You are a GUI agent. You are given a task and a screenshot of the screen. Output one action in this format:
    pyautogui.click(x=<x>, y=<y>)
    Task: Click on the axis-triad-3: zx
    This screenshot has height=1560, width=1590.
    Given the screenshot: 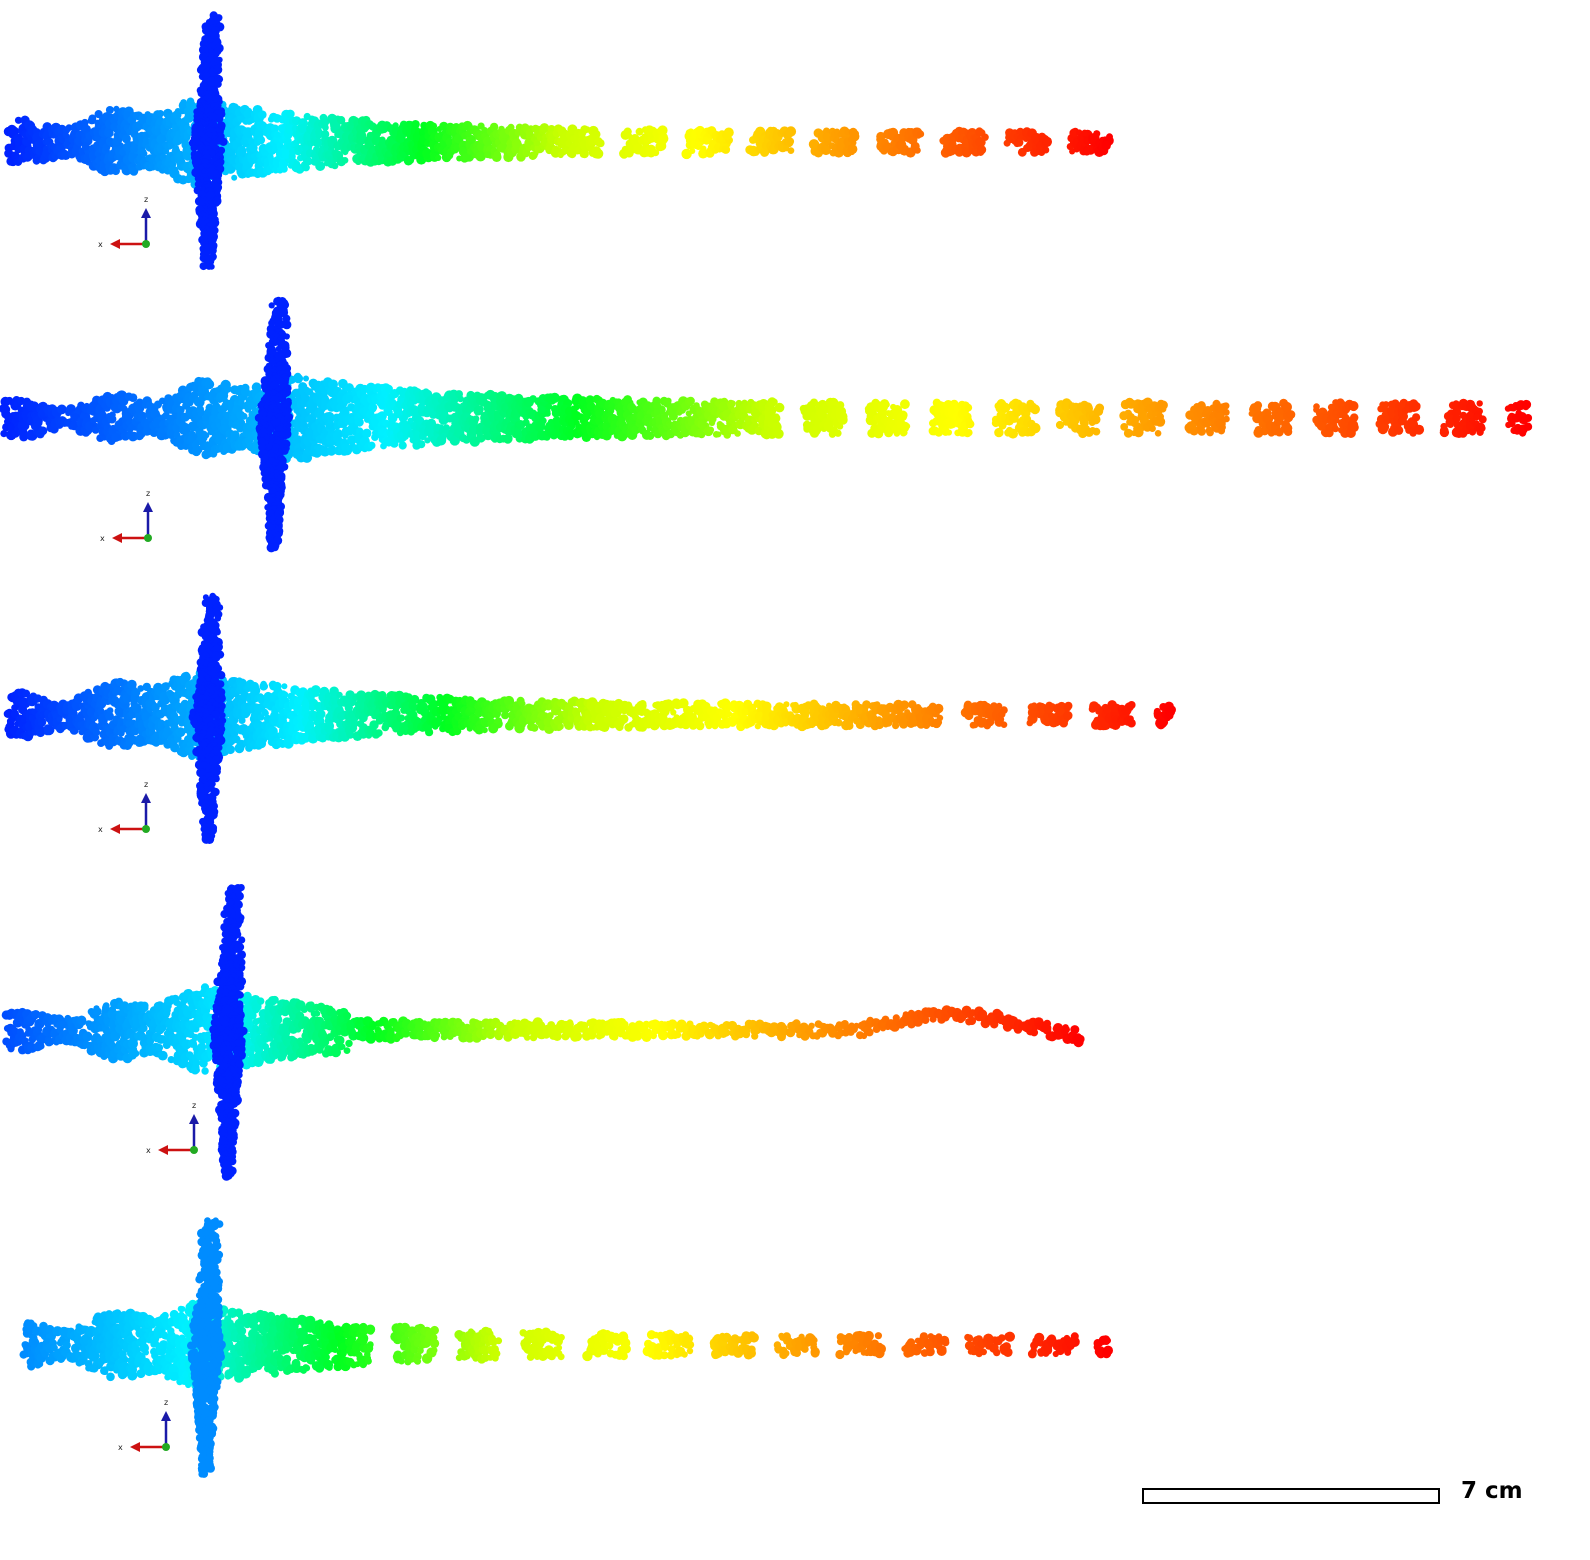 What is the action you would take?
    pyautogui.click(x=124, y=807)
    